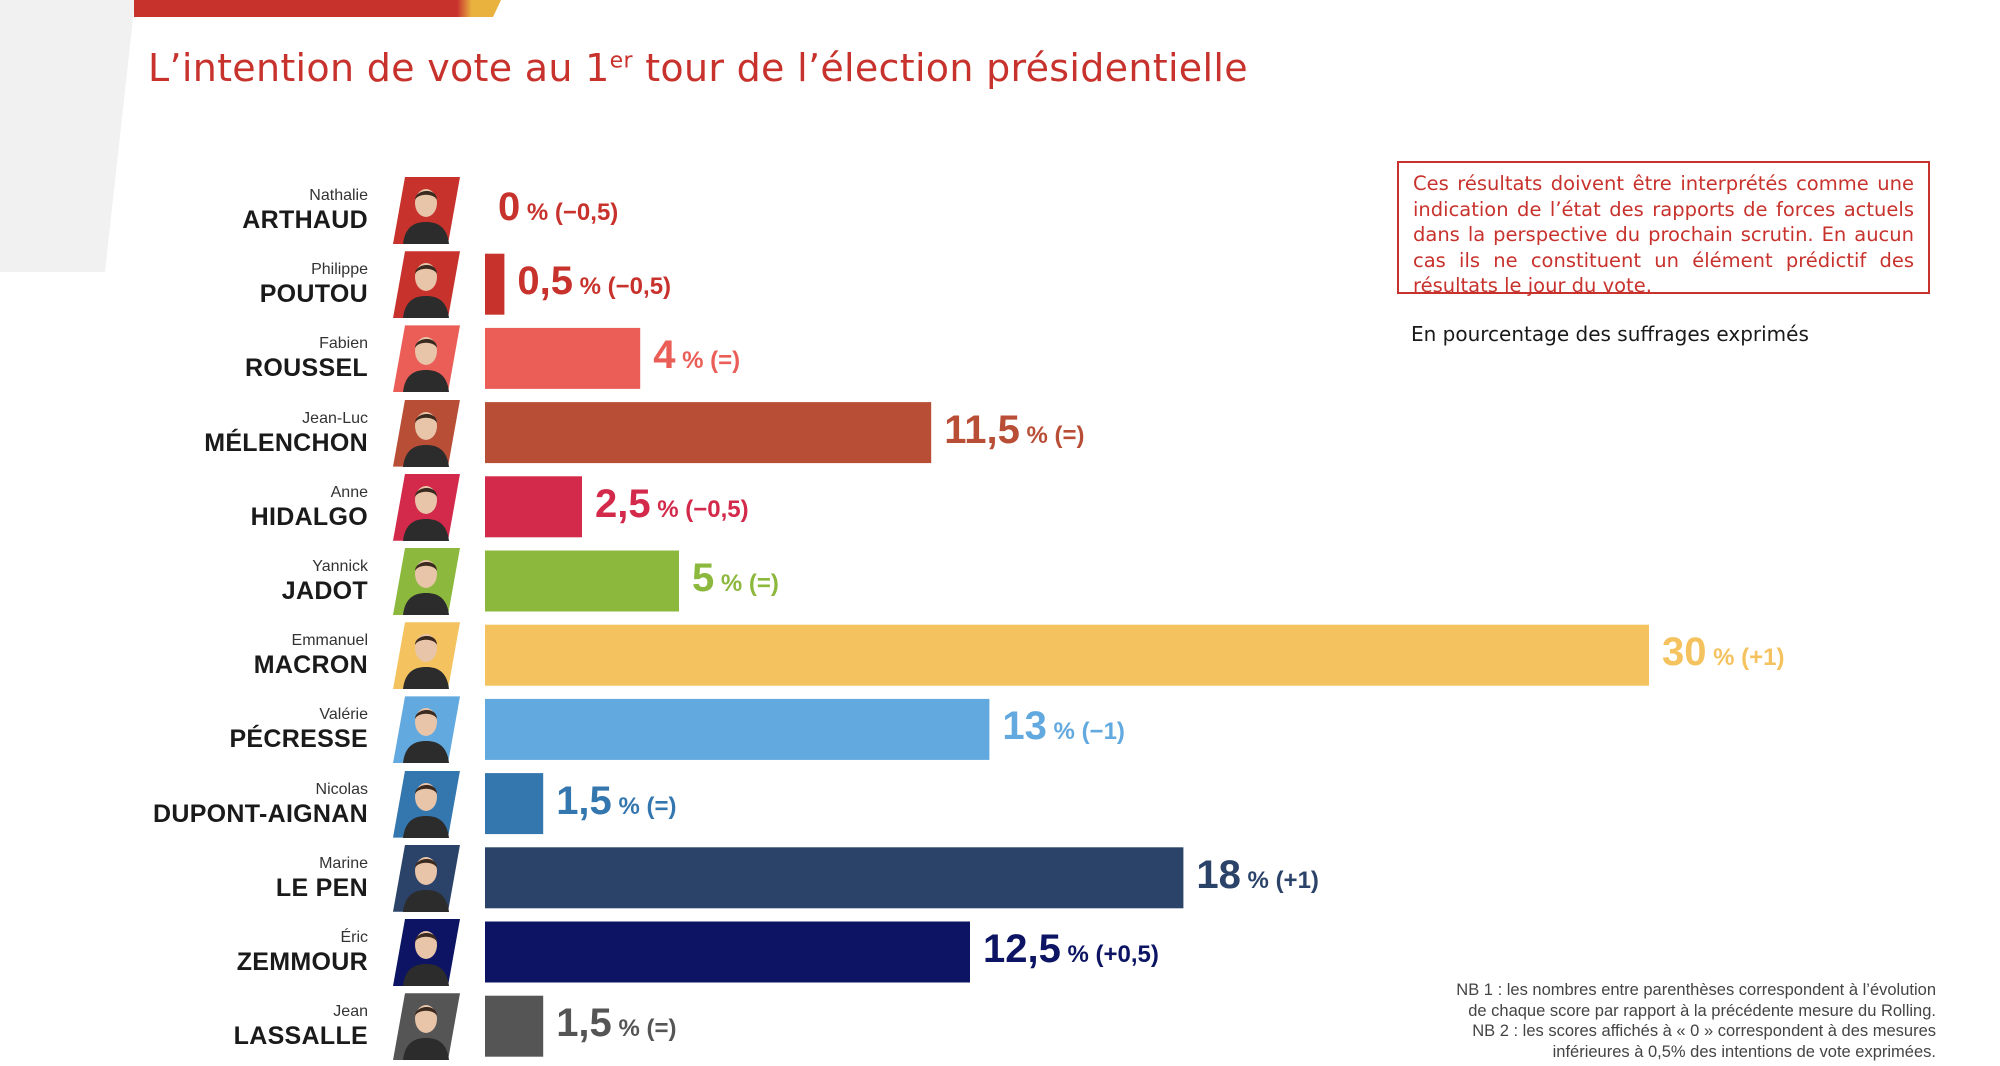 The image size is (2000, 1066). I want to click on candidate-last-name: LE PEN, so click(321, 887).